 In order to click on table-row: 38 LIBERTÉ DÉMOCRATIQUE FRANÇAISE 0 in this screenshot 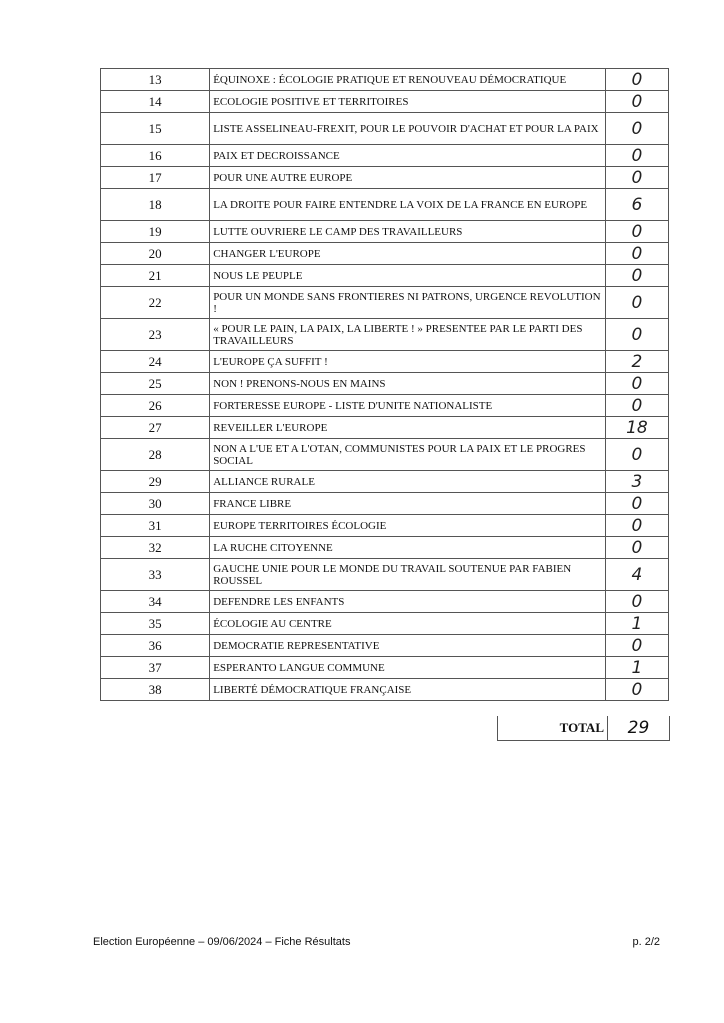, I will do `click(384, 689)`.